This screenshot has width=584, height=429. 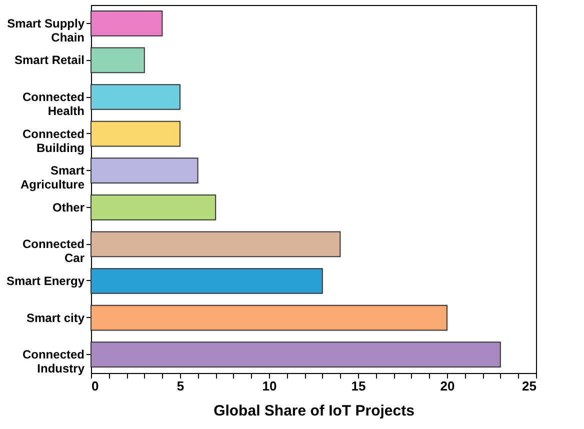 What do you see at coordinates (447, 386) in the screenshot?
I see `x-tick-label: 20` at bounding box center [447, 386].